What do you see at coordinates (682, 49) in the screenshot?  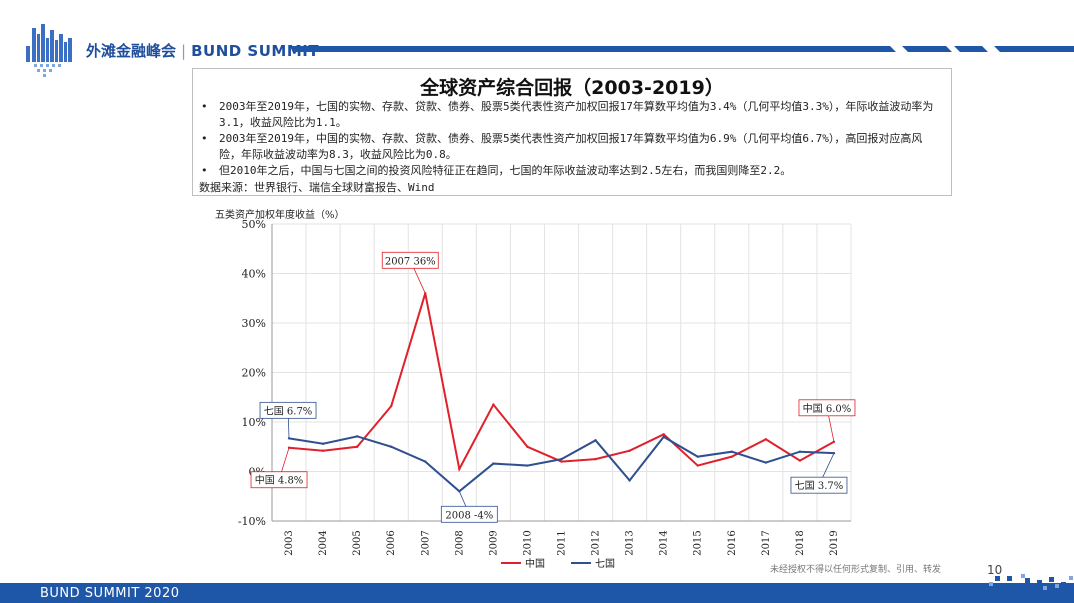 I see `header-stripe` at bounding box center [682, 49].